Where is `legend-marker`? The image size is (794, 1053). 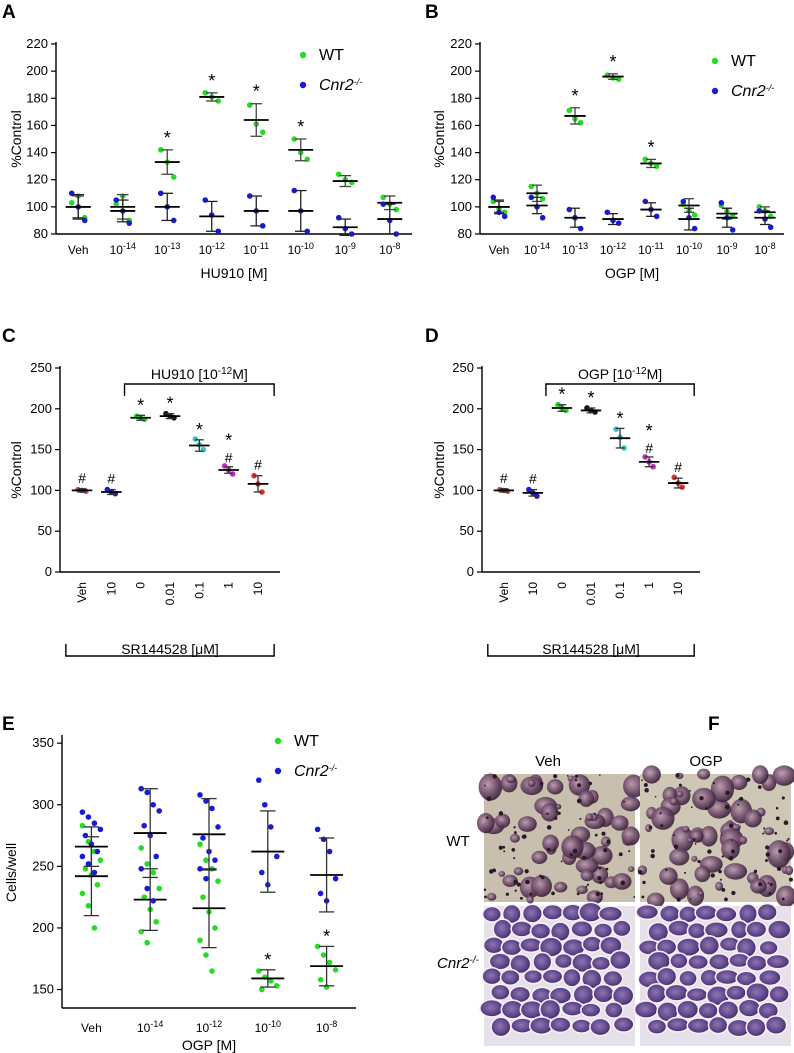
legend-marker is located at coordinates (303, 85).